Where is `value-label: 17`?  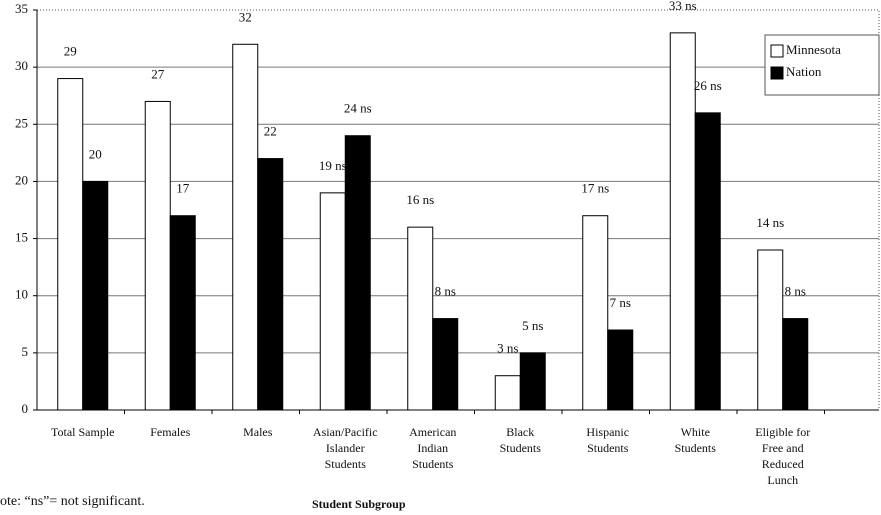
value-label: 17 is located at coordinates (183, 188).